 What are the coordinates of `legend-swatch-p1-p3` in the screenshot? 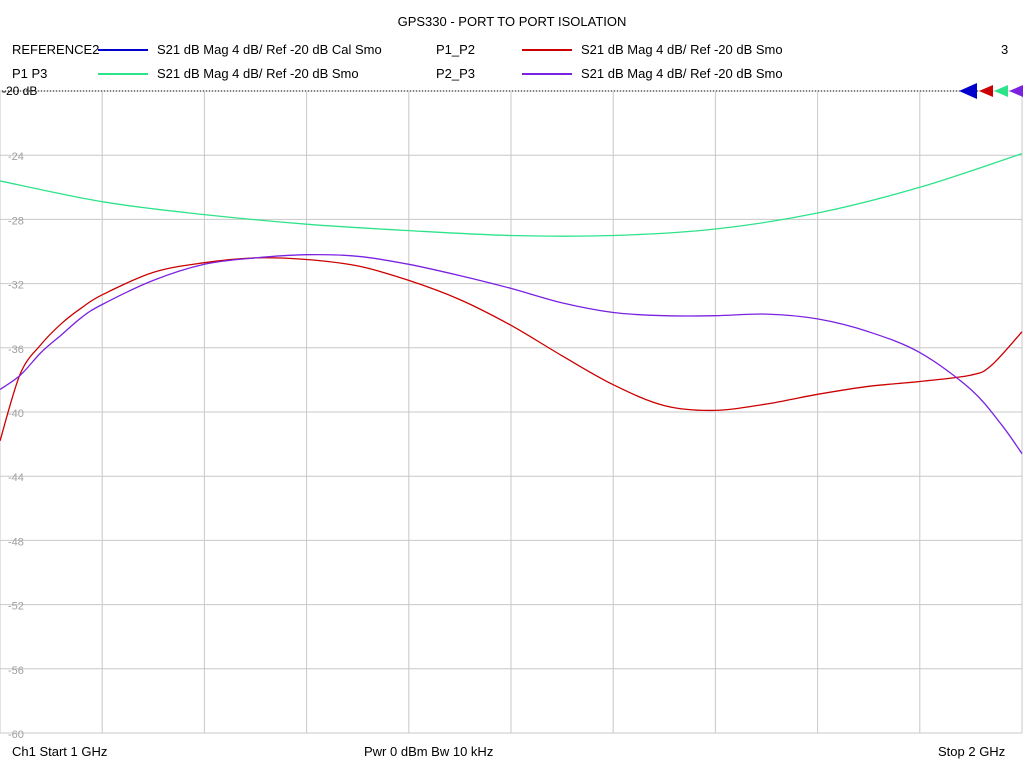 It's located at (123, 74).